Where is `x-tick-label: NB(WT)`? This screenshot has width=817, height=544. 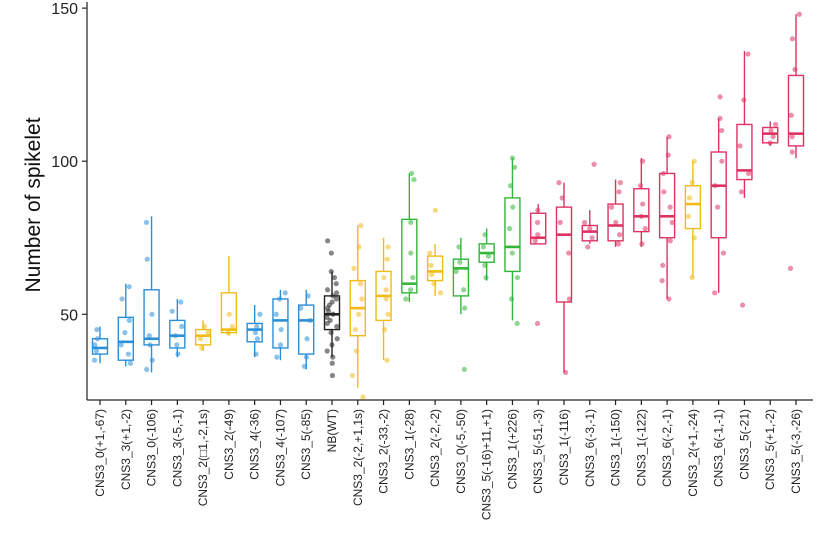 x-tick-label: NB(WT) is located at coordinates (332, 430).